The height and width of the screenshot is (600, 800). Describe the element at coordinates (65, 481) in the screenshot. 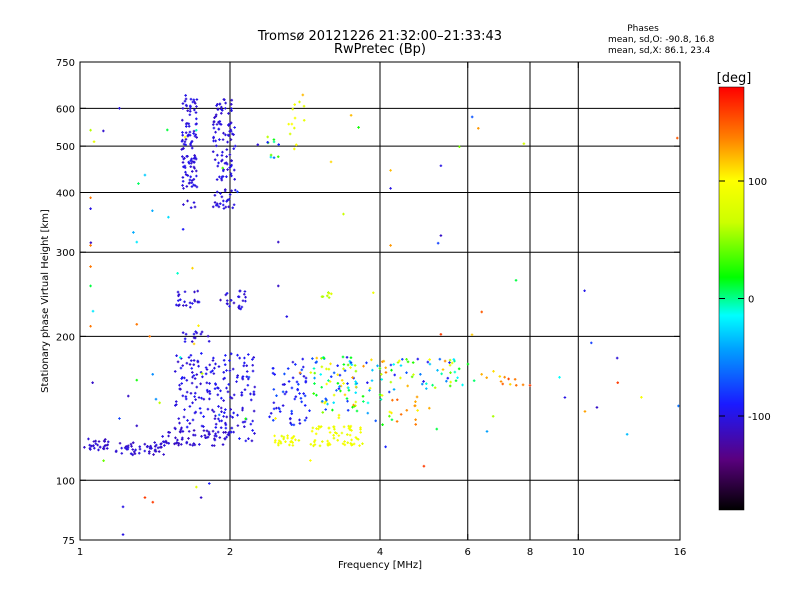

I see `y-tick-label: 100` at that location.